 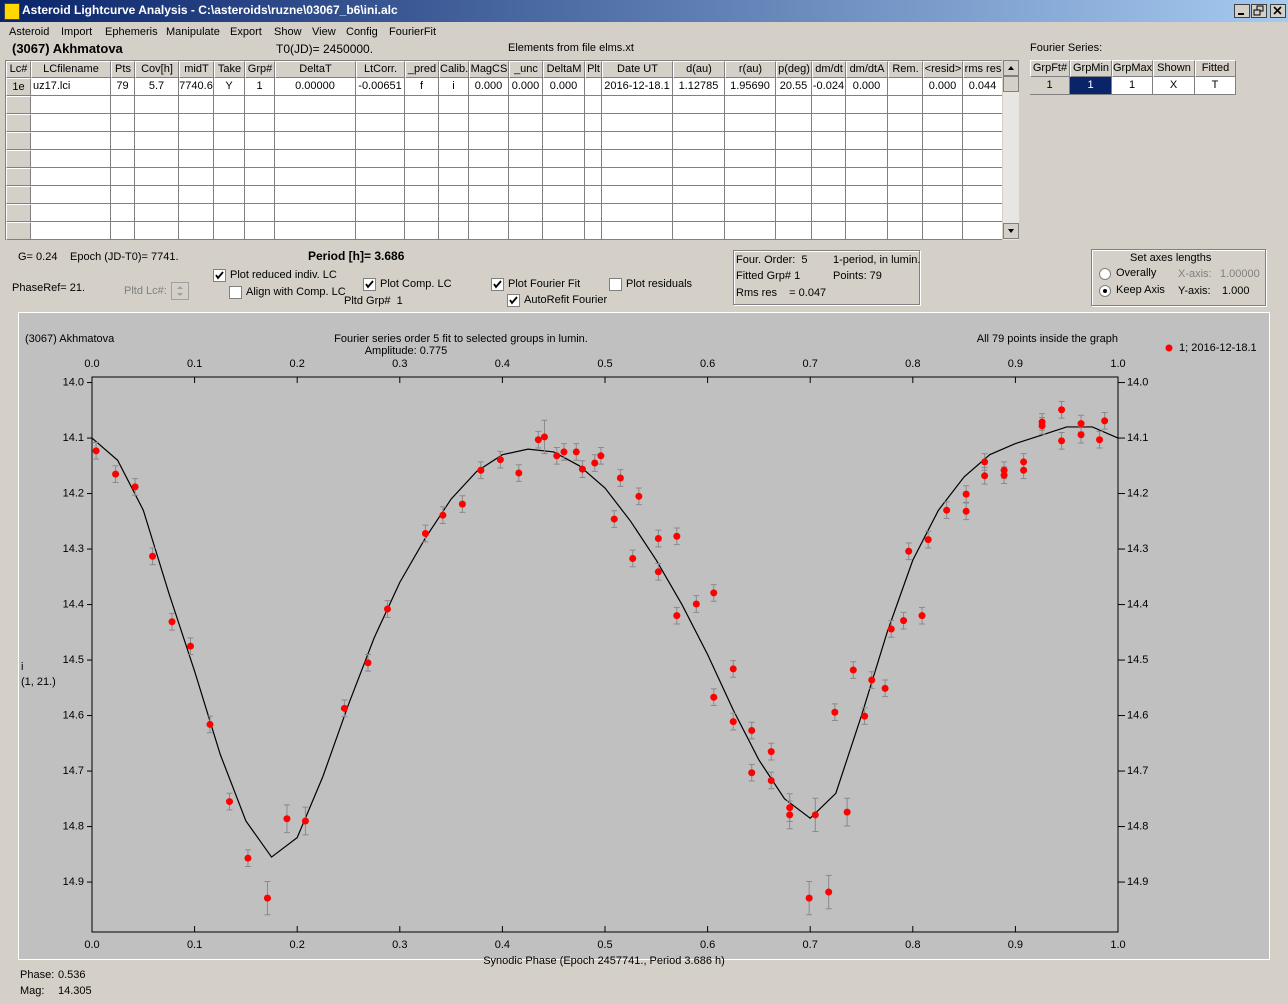 What do you see at coordinates (380, 69) in the screenshot?
I see `column-header: LtCorr.` at bounding box center [380, 69].